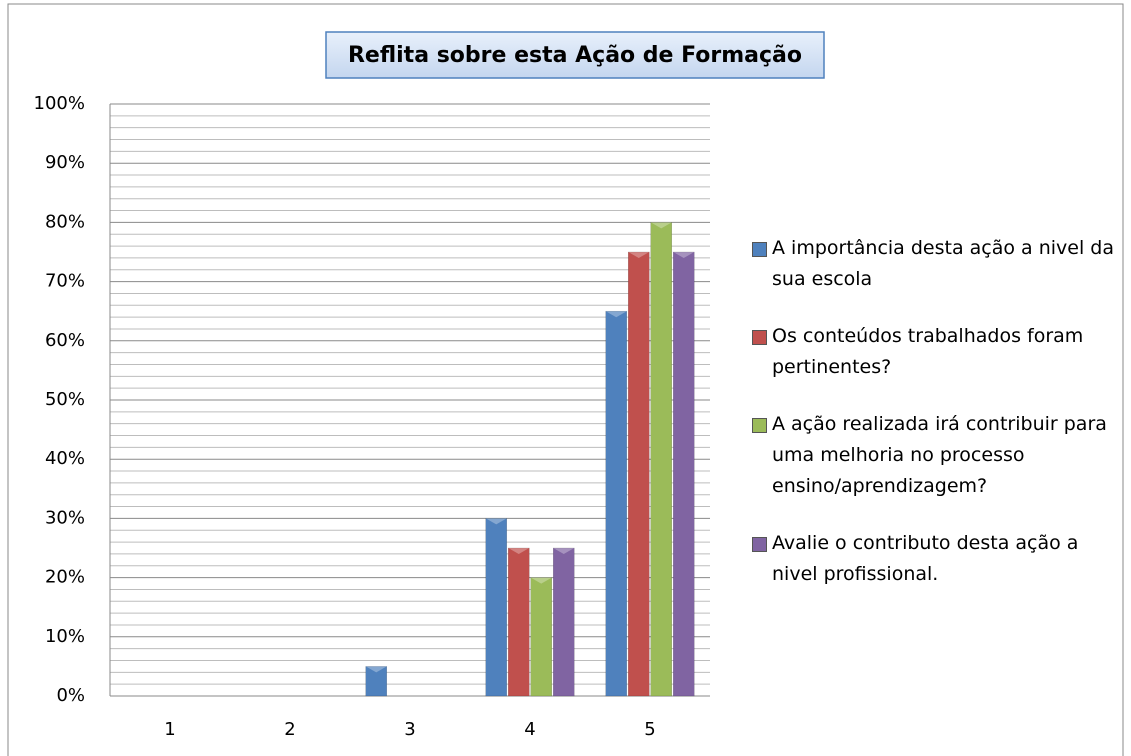 The image size is (1131, 756). I want to click on title-box, so click(575, 55).